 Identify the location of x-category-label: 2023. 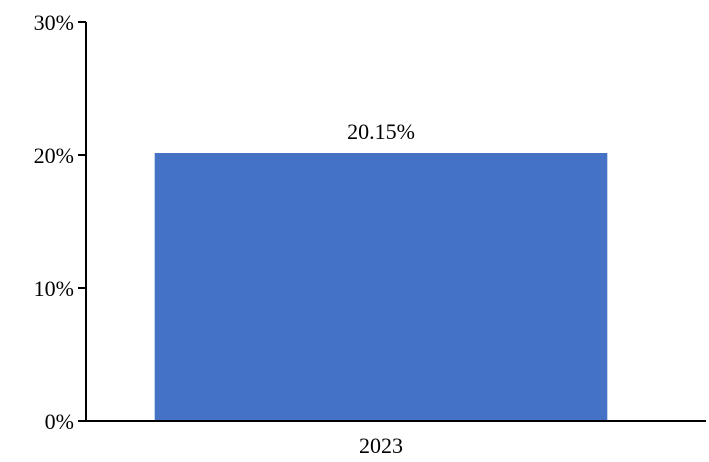
(381, 445).